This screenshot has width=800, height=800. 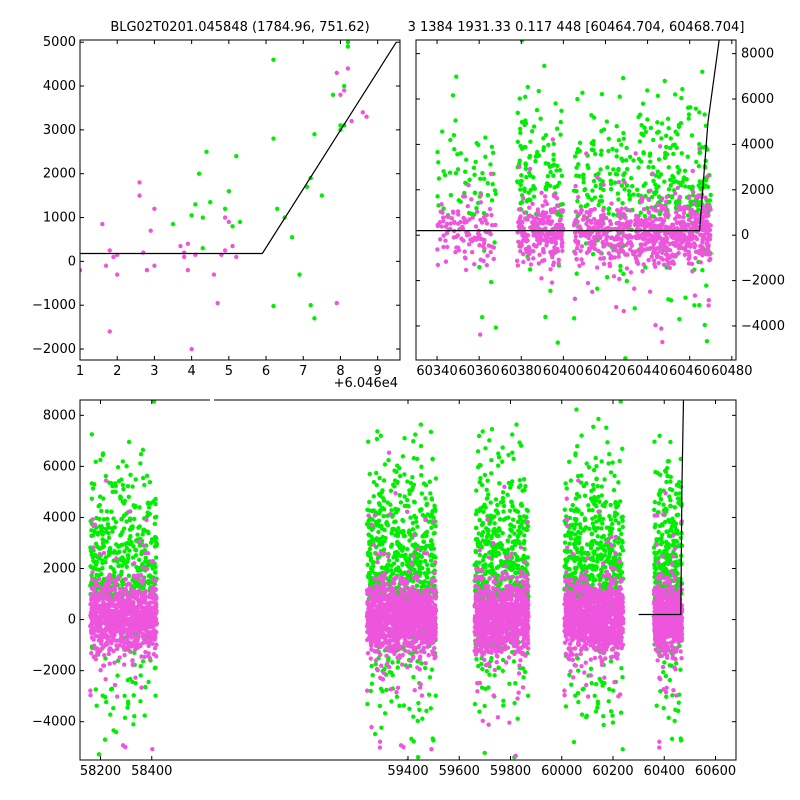 I want to click on x-tick-label: 9, so click(x=378, y=371).